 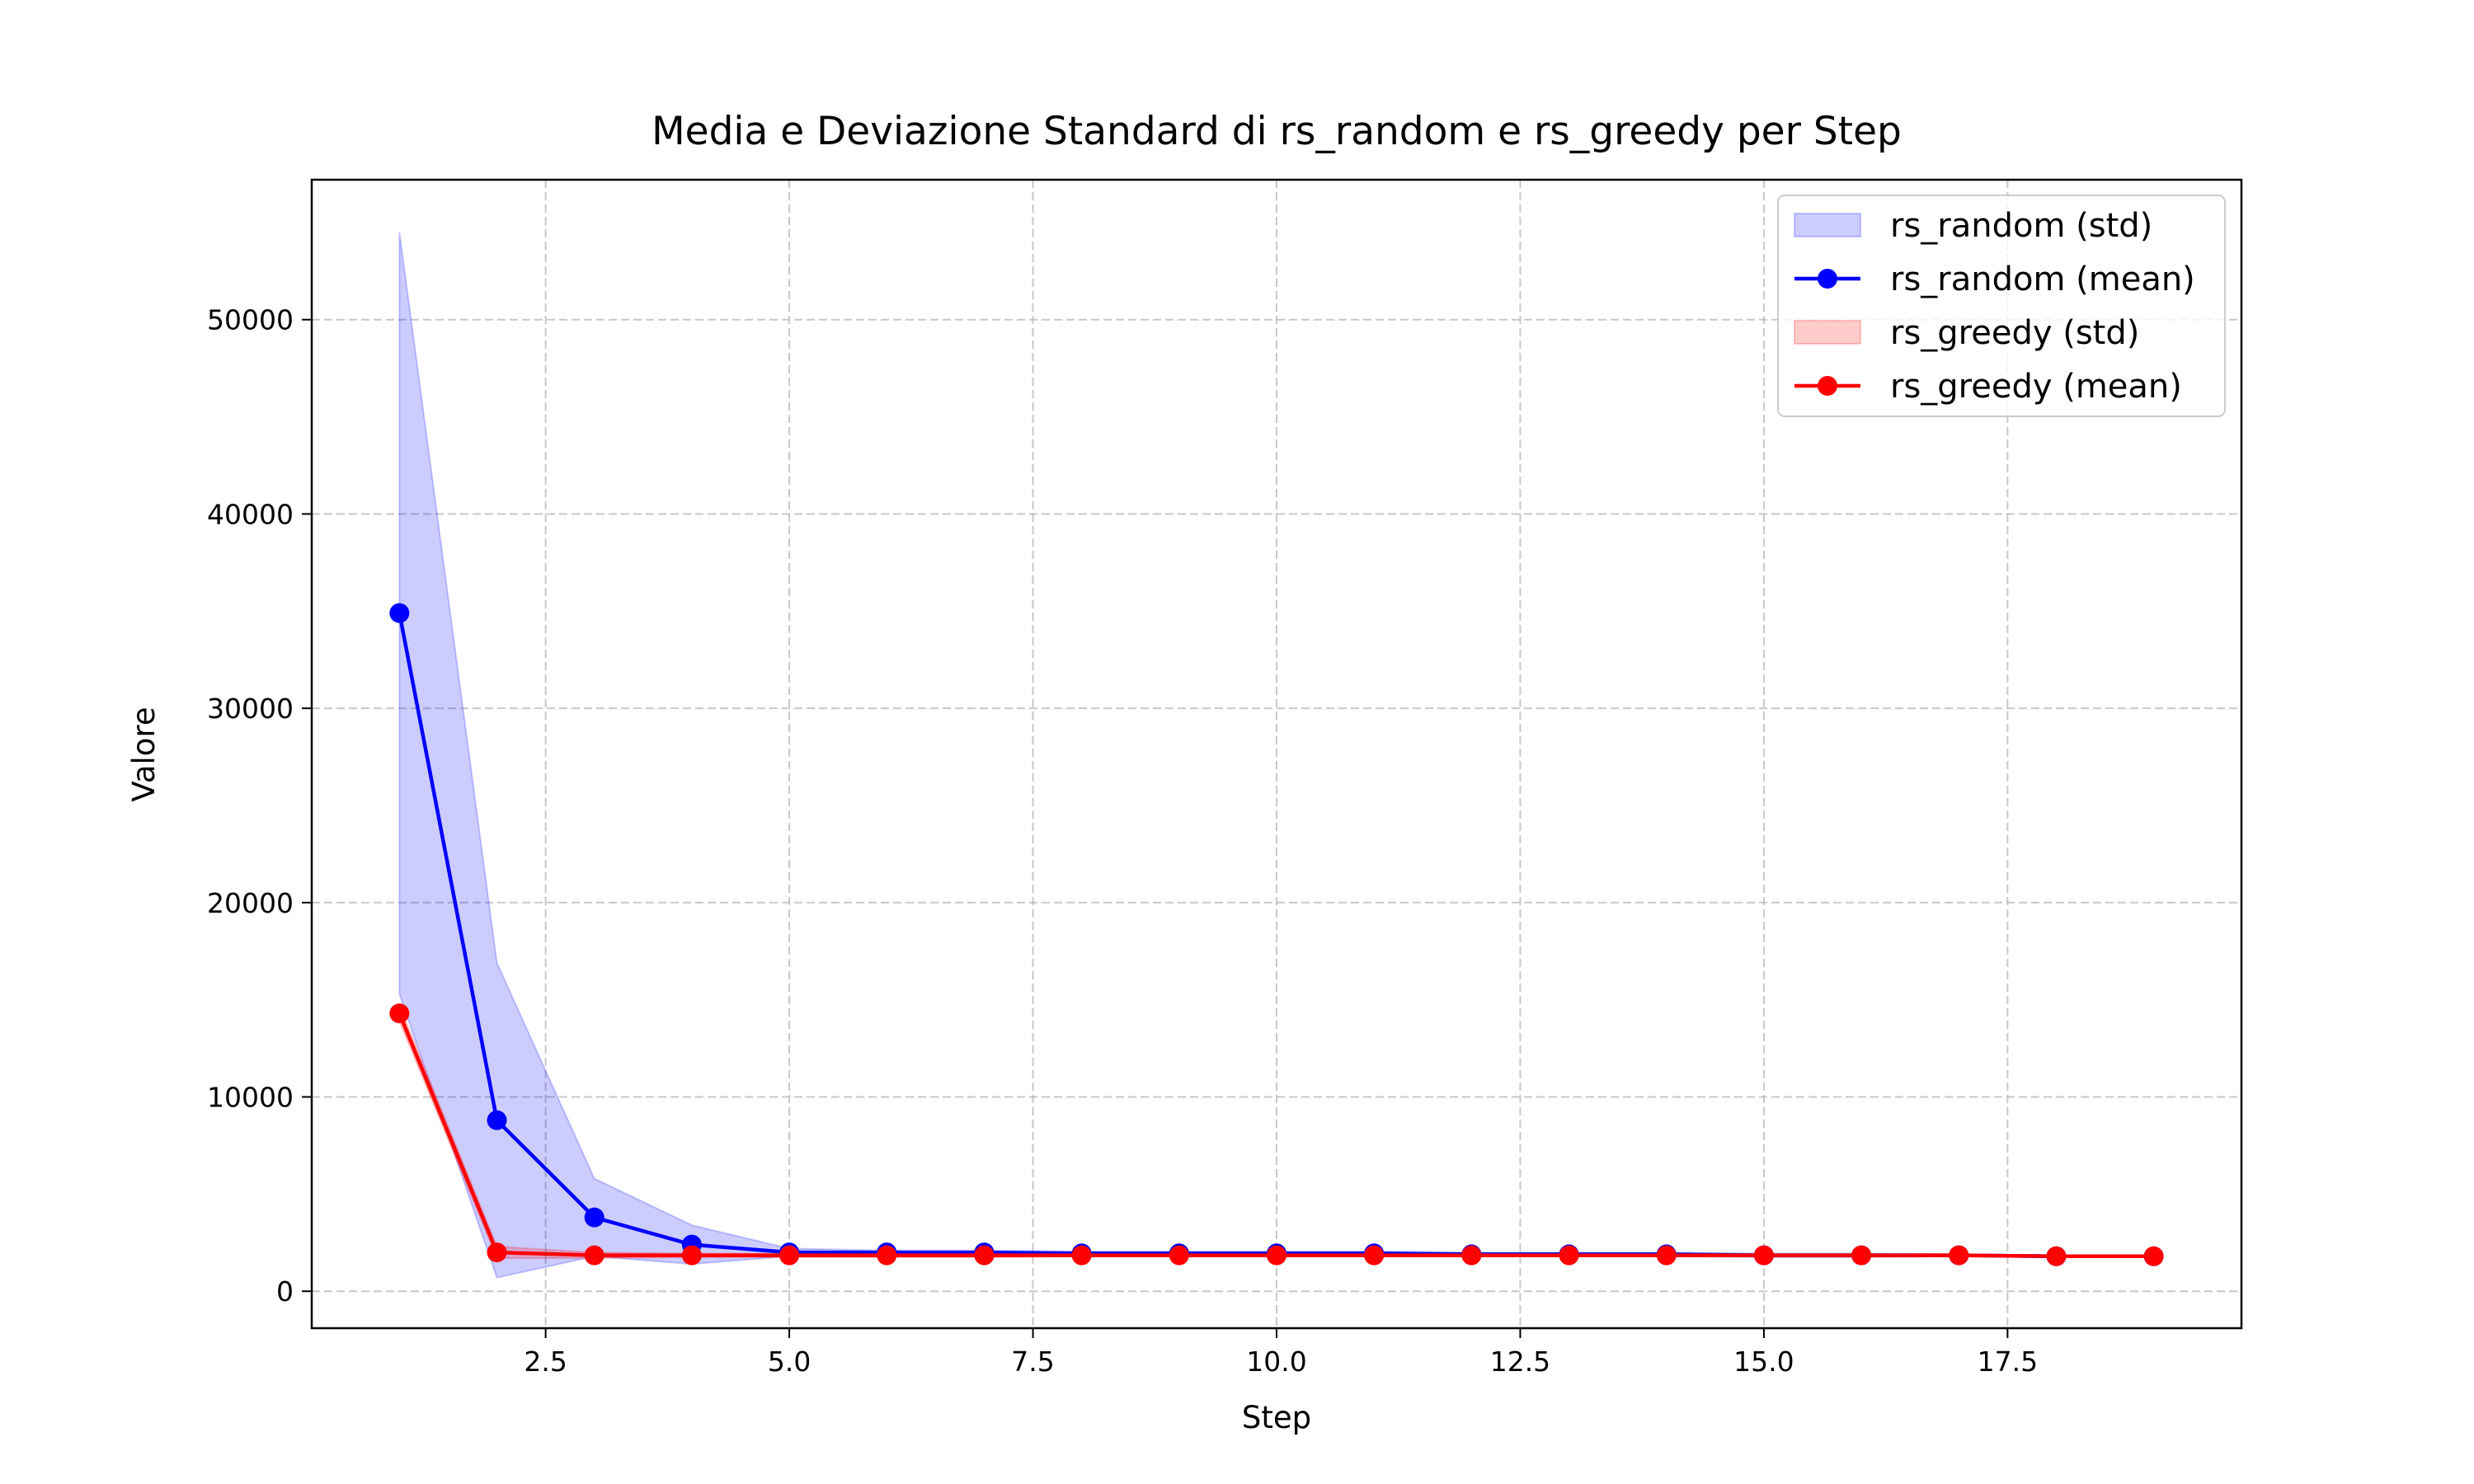 I want to click on y-tick-label: 0, so click(x=285, y=1291).